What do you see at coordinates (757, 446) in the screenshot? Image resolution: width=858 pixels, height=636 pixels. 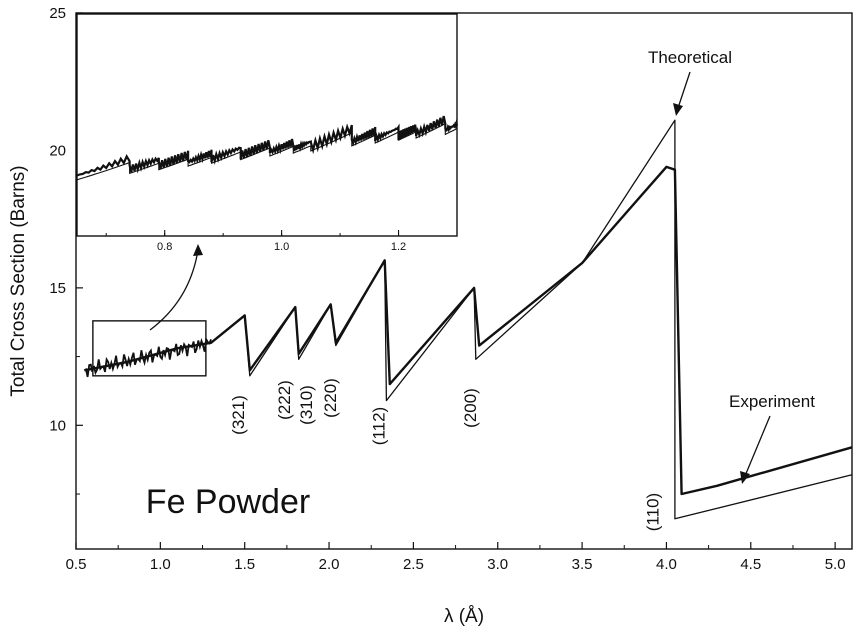 I see `experiment-arrow` at bounding box center [757, 446].